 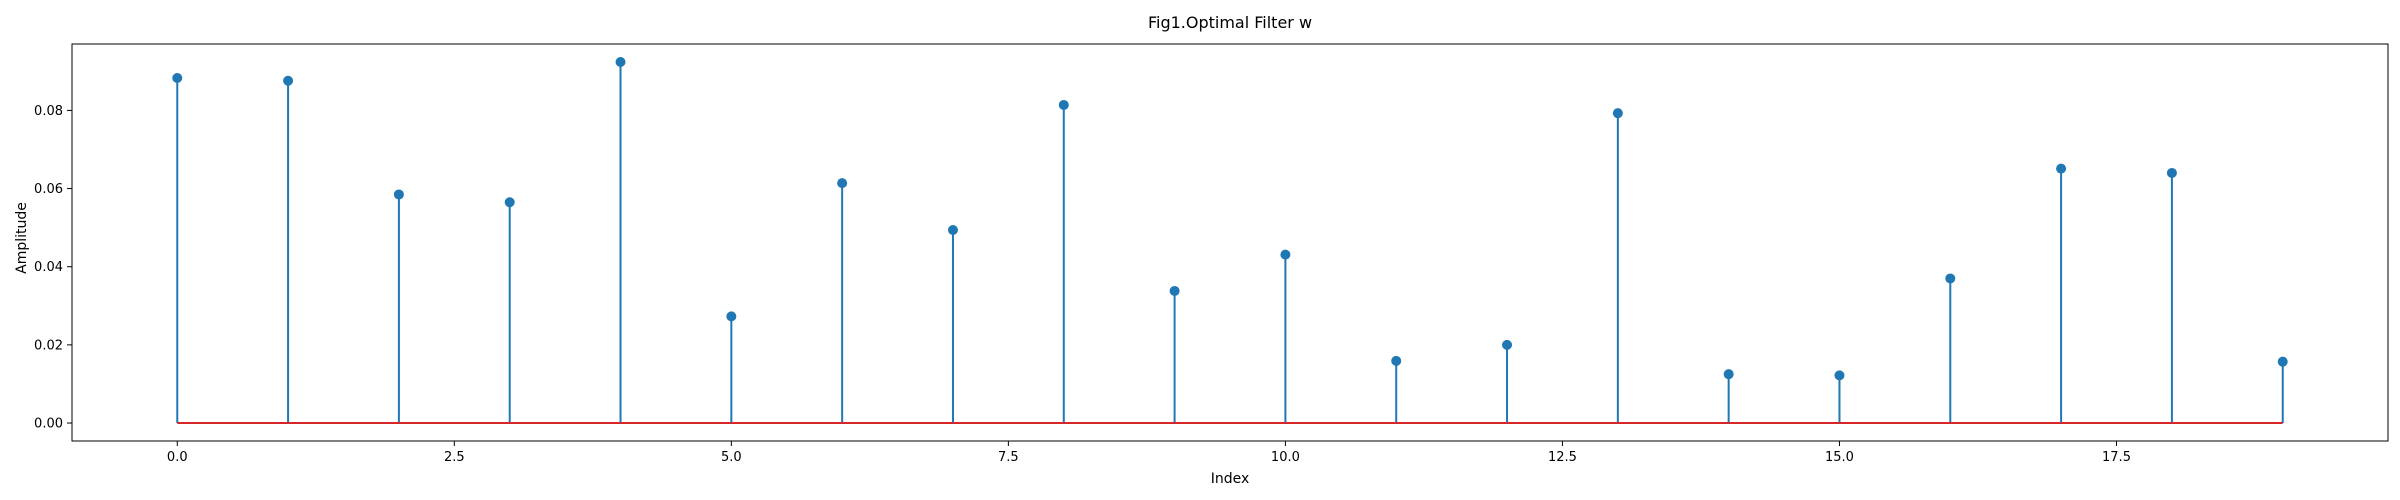 I want to click on y-tick-label: 0.08, so click(x=48, y=111).